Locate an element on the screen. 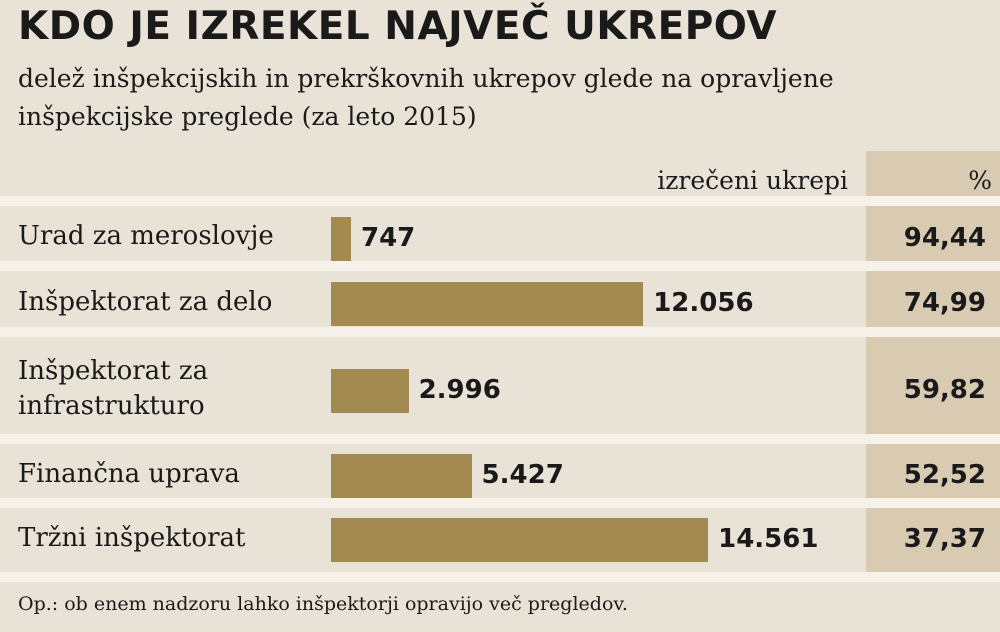 The height and width of the screenshot is (632, 1000). measures-column-header: izrečeni ukrepi is located at coordinates (752, 180).